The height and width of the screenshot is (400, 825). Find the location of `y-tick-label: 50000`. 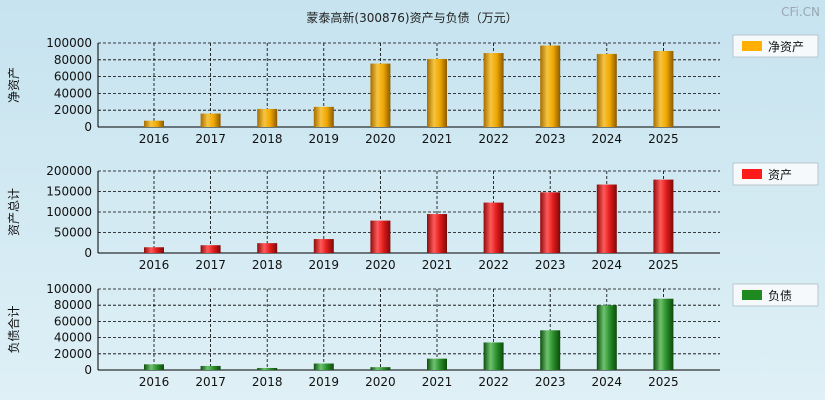

y-tick-label: 50000 is located at coordinates (73, 233).